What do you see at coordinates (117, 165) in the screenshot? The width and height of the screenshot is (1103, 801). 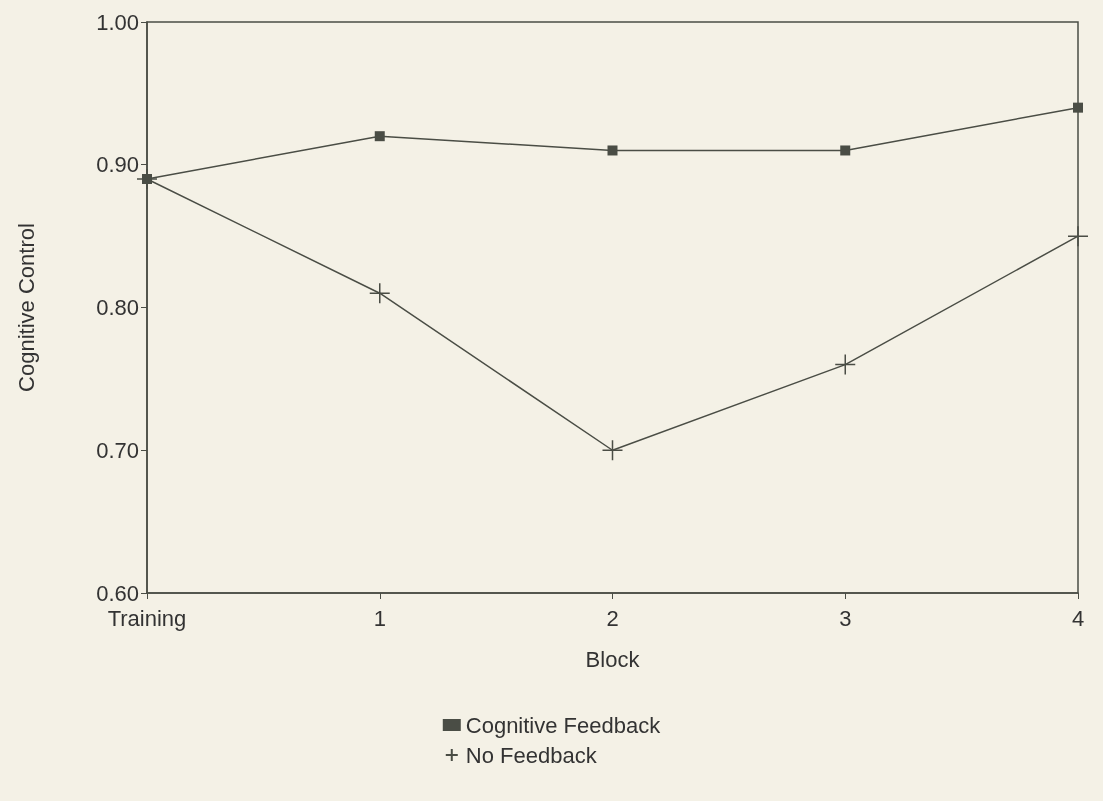 I see `y-tick-label: 0.90` at bounding box center [117, 165].